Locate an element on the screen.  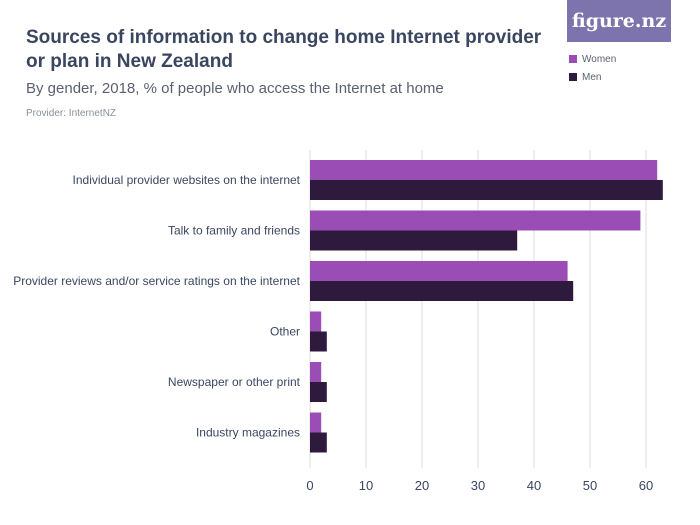
legend-swatch-men is located at coordinates (573, 77).